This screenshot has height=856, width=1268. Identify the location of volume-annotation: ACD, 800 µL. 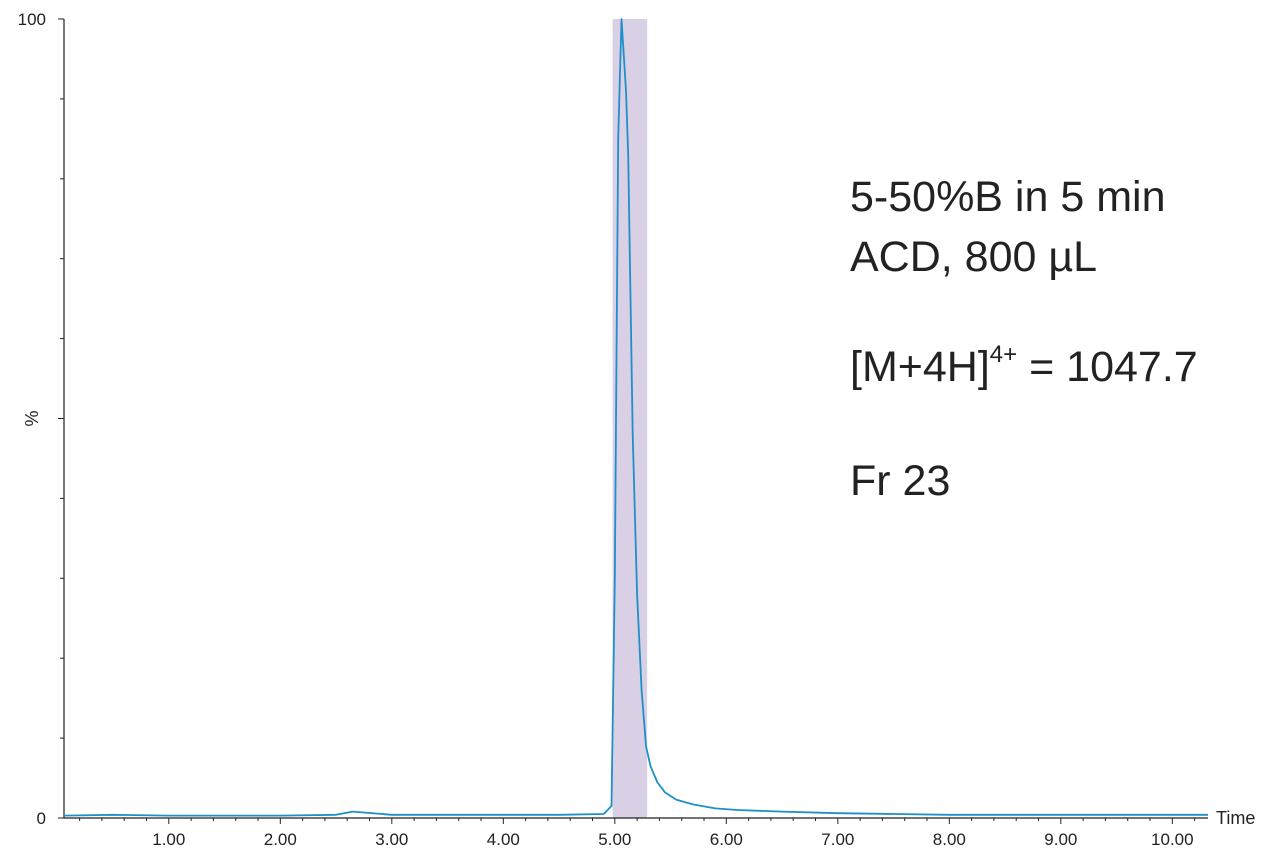
(974, 257).